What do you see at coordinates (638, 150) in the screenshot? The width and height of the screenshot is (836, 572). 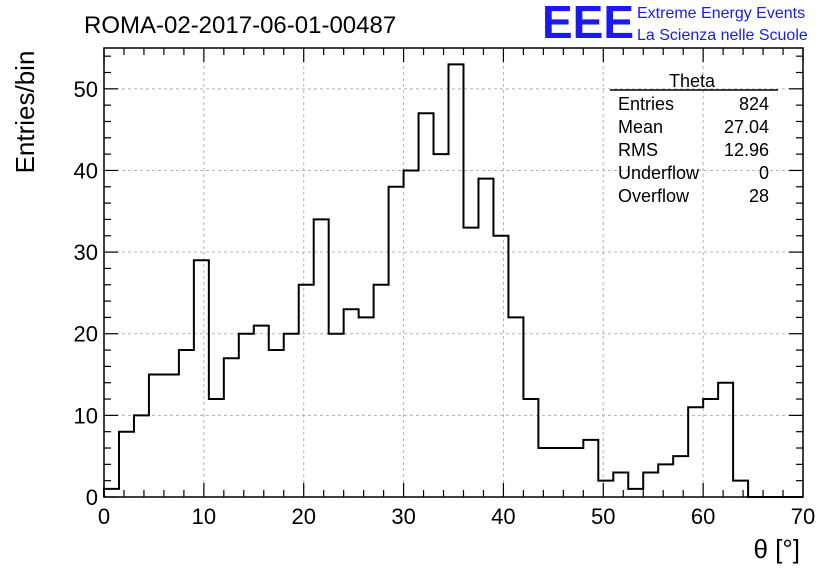 I see `stats-label-rms: RMS` at bounding box center [638, 150].